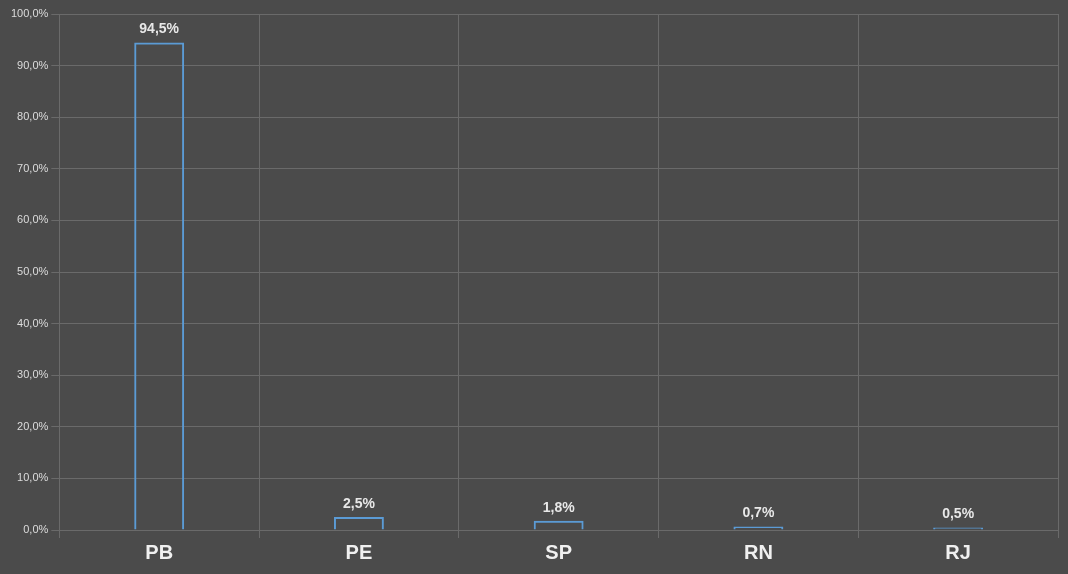 The width and height of the screenshot is (1068, 574). Describe the element at coordinates (33, 374) in the screenshot. I see `y-tick-label: 30,0%` at that location.